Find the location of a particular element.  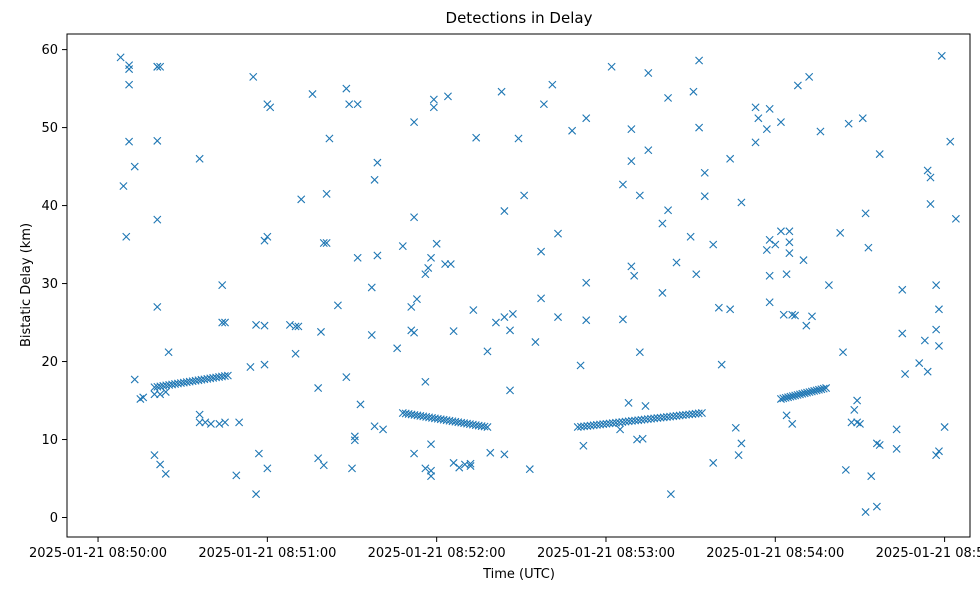

chart-title: Detections in Delay is located at coordinates (519, 18).